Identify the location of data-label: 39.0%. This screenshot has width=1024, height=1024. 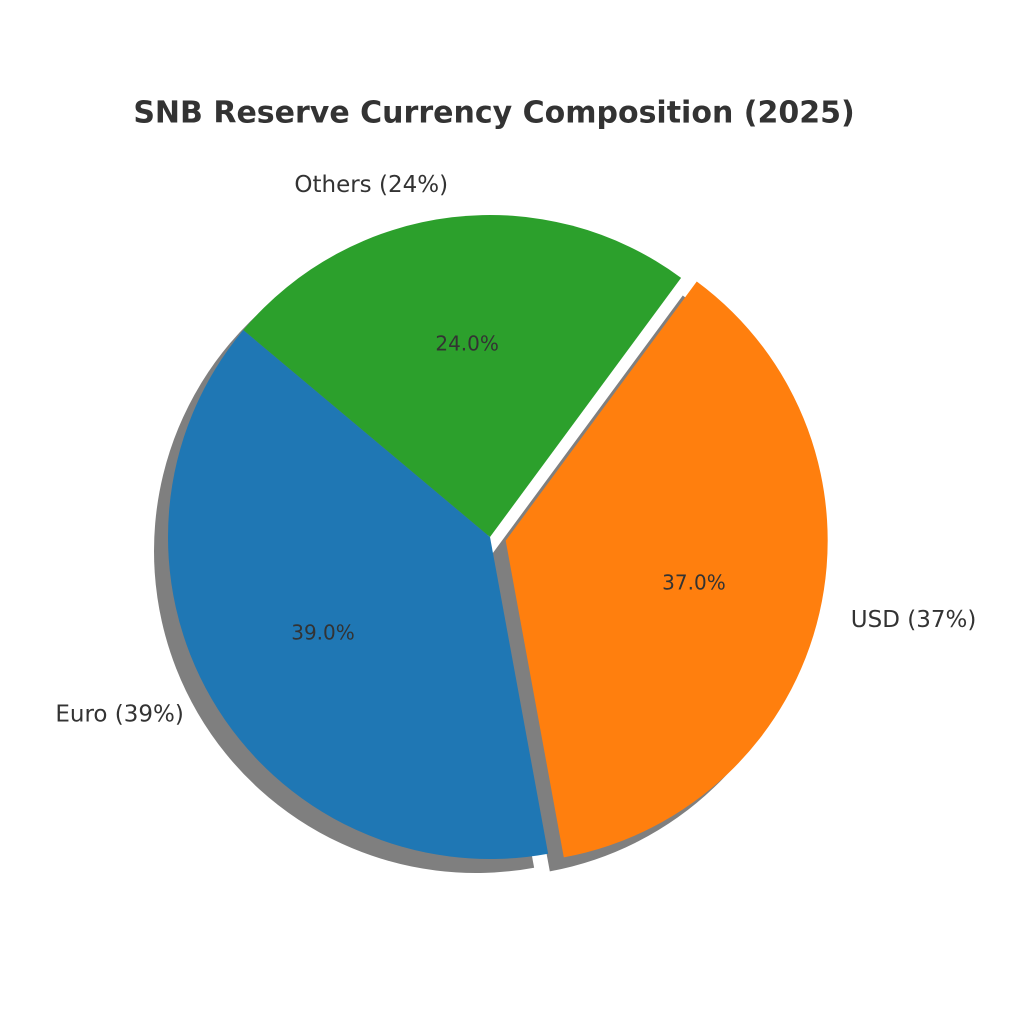
(323, 633).